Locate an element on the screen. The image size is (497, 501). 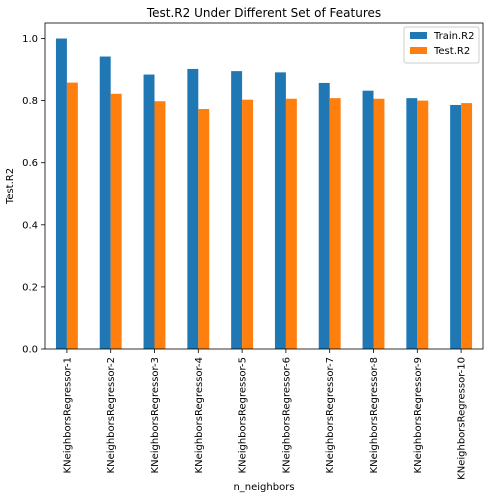
y-axis: 0.0 0.2 0.4 0.6 0.8 1.0 is located at coordinates (33, 195).